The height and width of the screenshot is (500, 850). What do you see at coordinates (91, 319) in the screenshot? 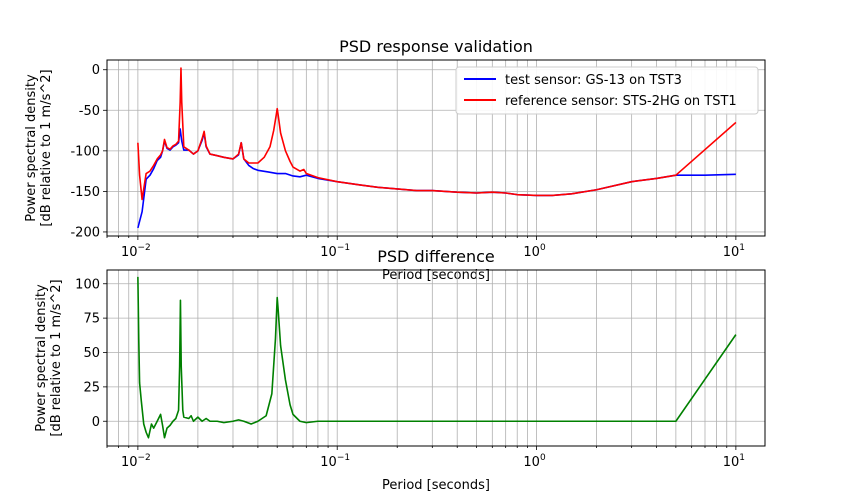
I see `y-tick-label: 75` at bounding box center [91, 319].